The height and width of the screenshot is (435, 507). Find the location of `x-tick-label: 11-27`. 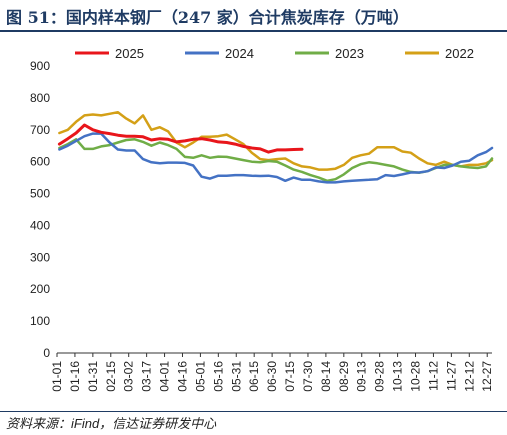

x-tick-label: 11-27 is located at coordinates (451, 376).